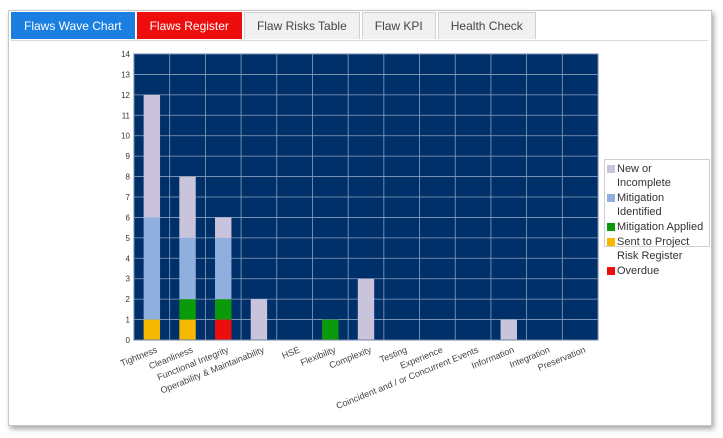  Describe the element at coordinates (660, 227) in the screenshot. I see `legend-label-applied: Mitigation Applied` at that location.